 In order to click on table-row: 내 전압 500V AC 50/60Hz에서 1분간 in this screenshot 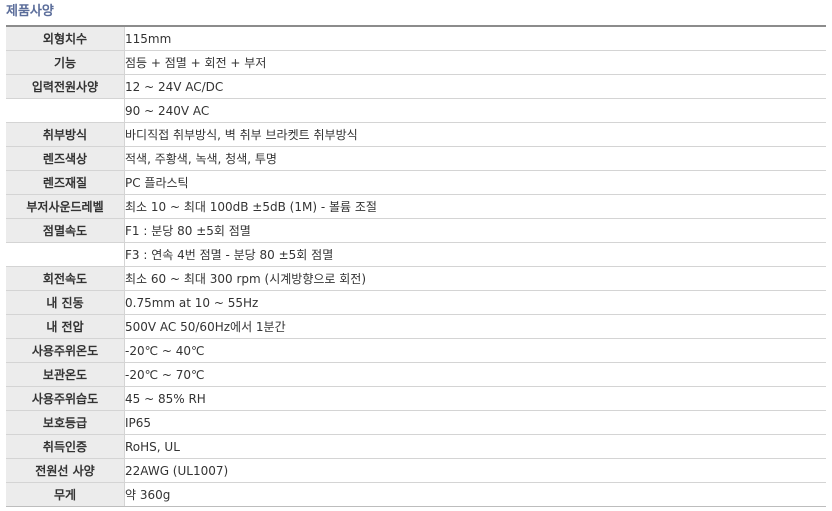, I will do `click(416, 326)`.